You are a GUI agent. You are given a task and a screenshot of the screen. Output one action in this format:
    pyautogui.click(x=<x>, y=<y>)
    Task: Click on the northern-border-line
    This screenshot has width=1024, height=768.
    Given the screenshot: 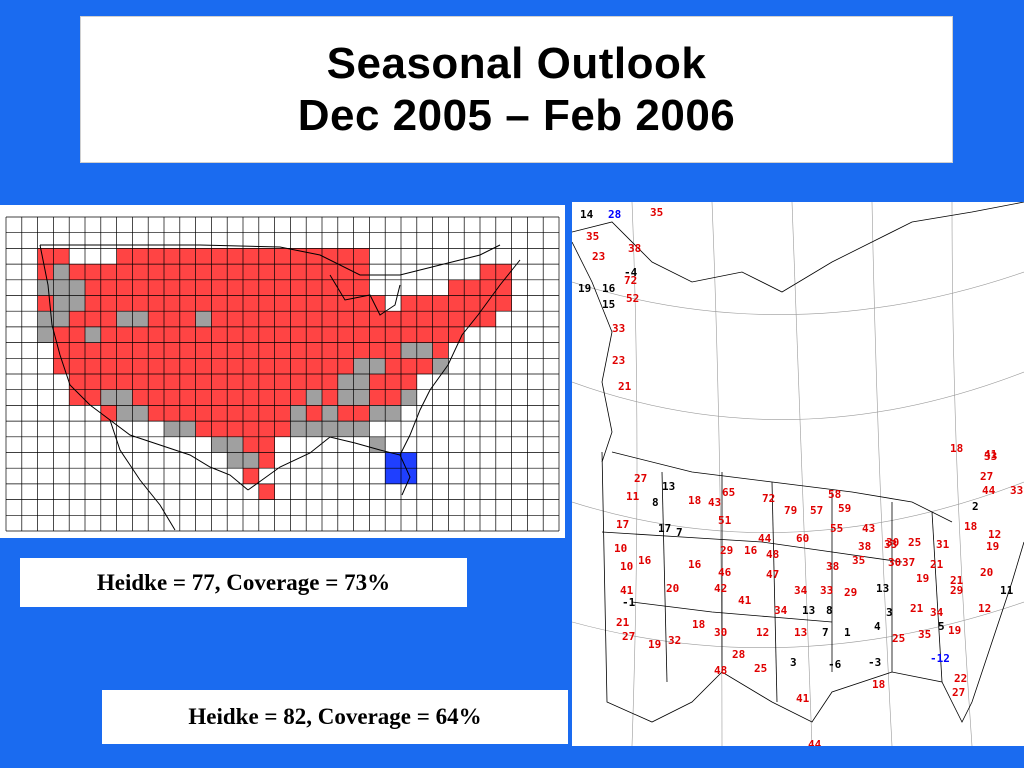 What is the action you would take?
    pyautogui.click(x=270, y=260)
    